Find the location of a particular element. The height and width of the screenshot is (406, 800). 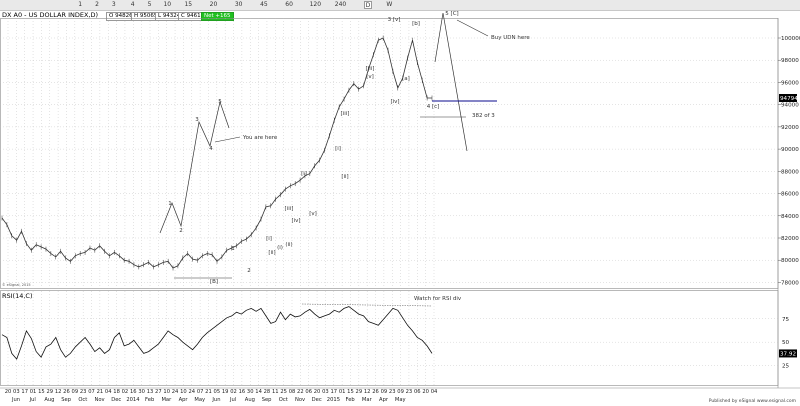

interval-button-1: 1 is located at coordinates (80, 4).